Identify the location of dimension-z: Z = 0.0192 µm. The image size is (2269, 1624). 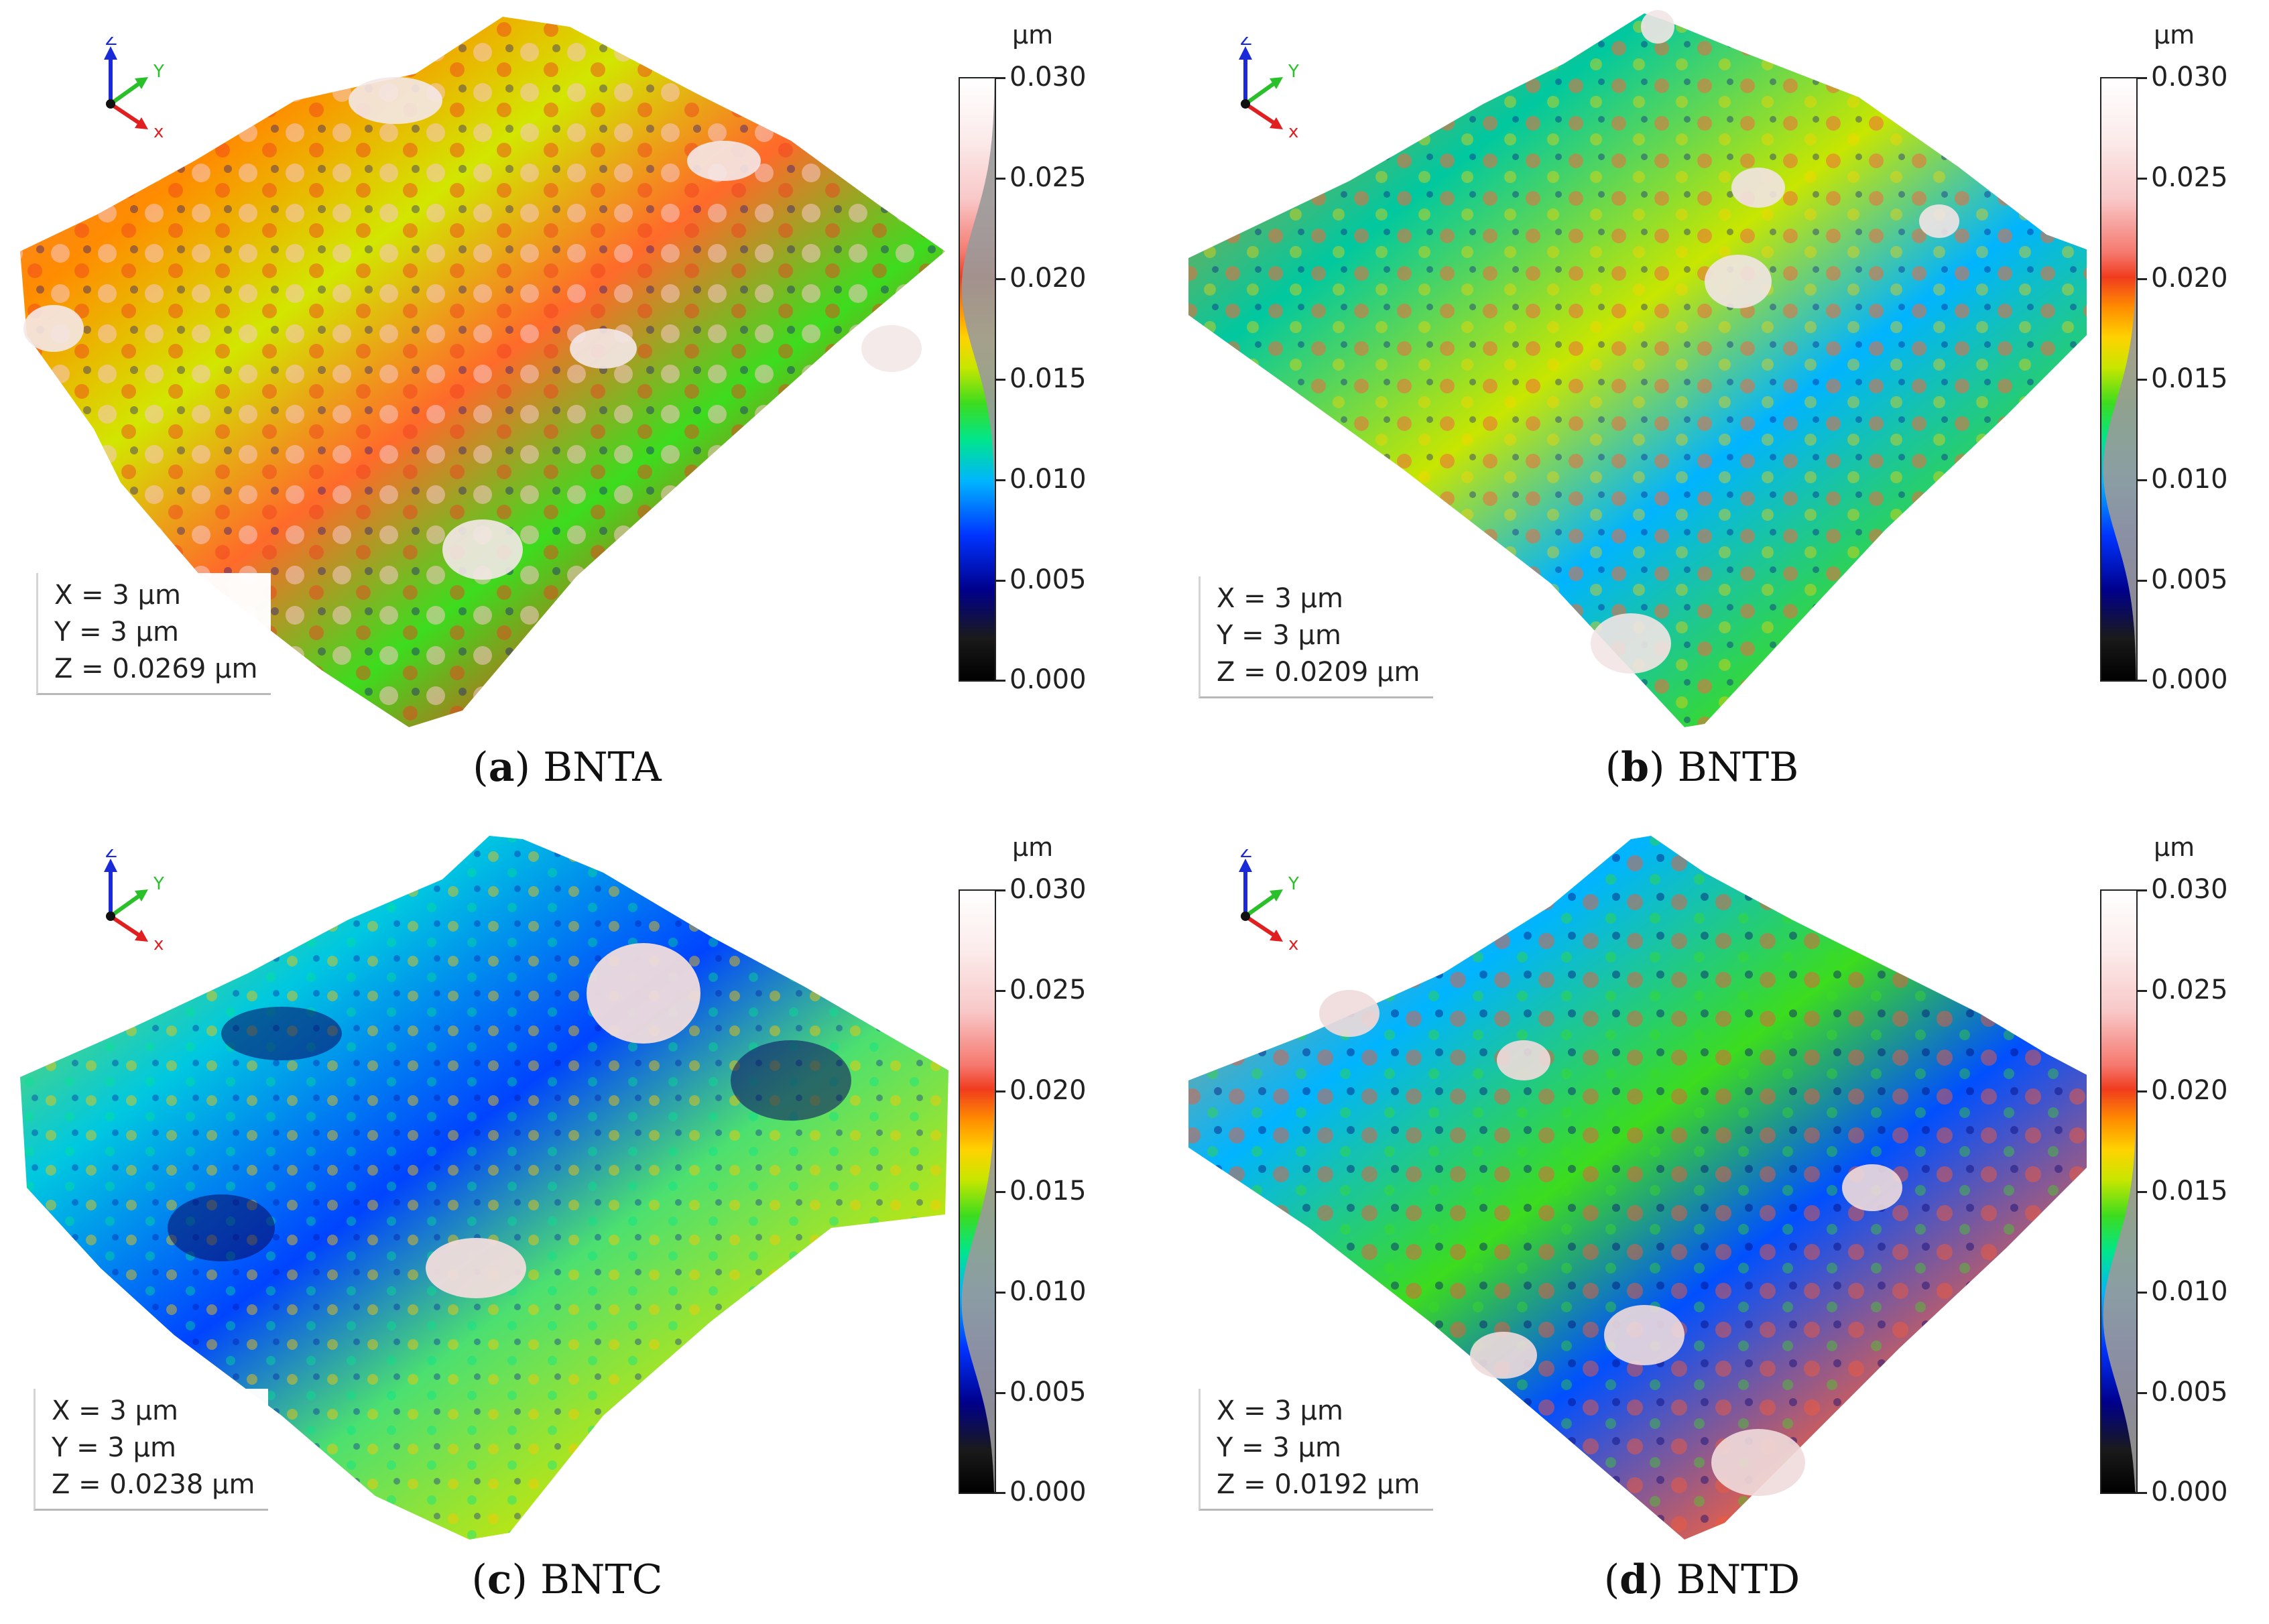
(1319, 1484).